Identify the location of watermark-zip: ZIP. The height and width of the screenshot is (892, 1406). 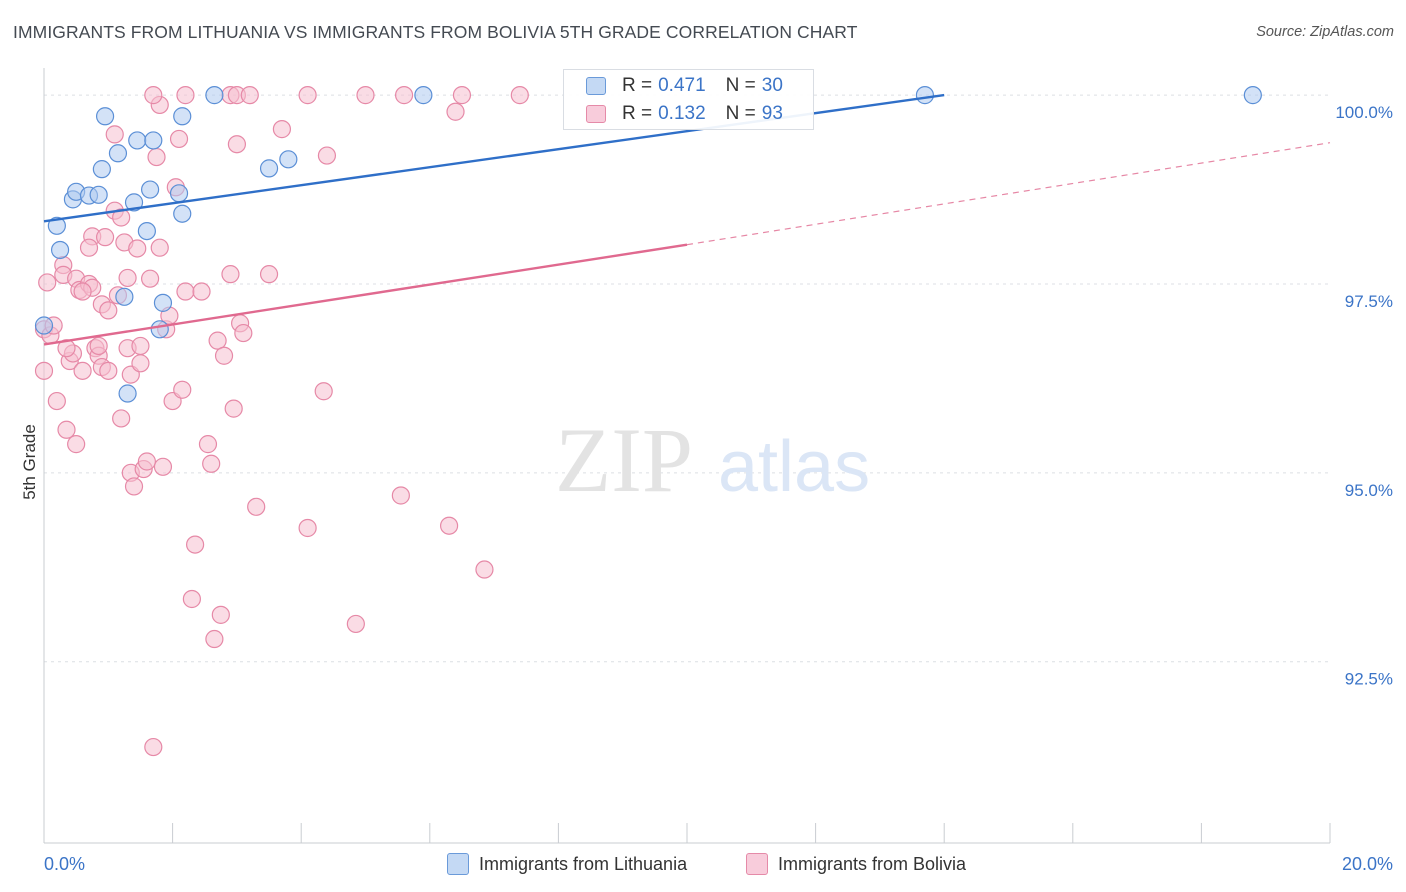
(624, 460).